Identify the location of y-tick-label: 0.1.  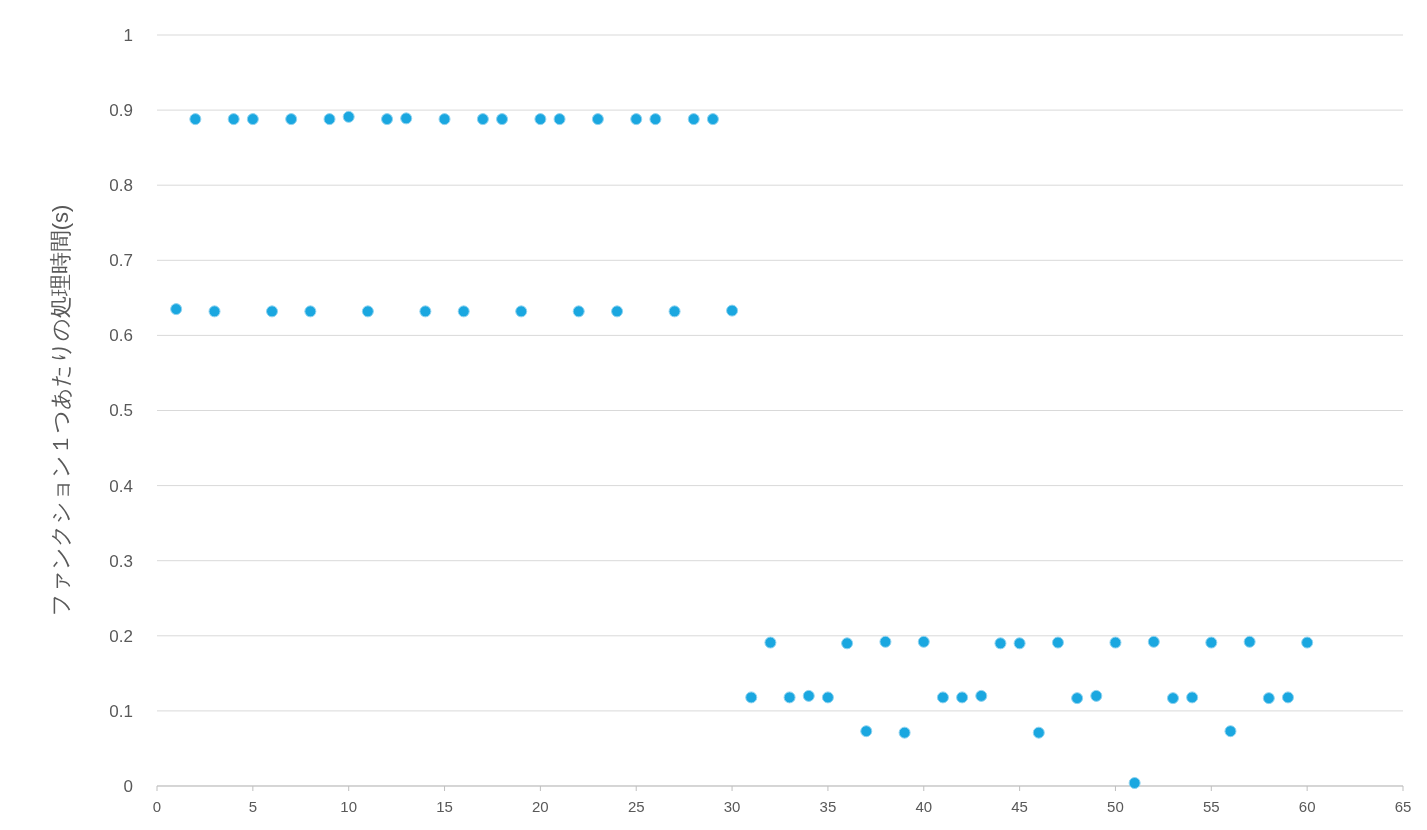
(121, 711).